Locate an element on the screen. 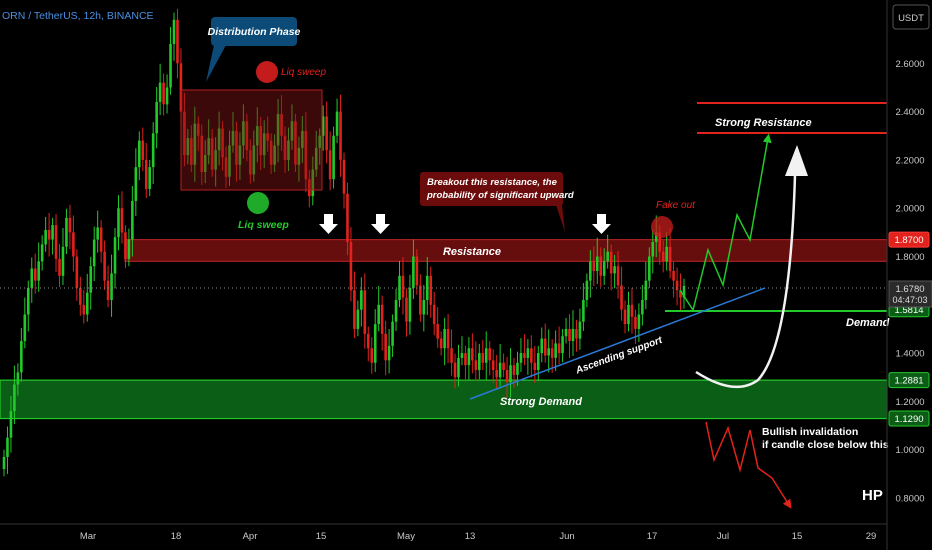  distribution-phase-label: Distribution Phase is located at coordinates (254, 32).